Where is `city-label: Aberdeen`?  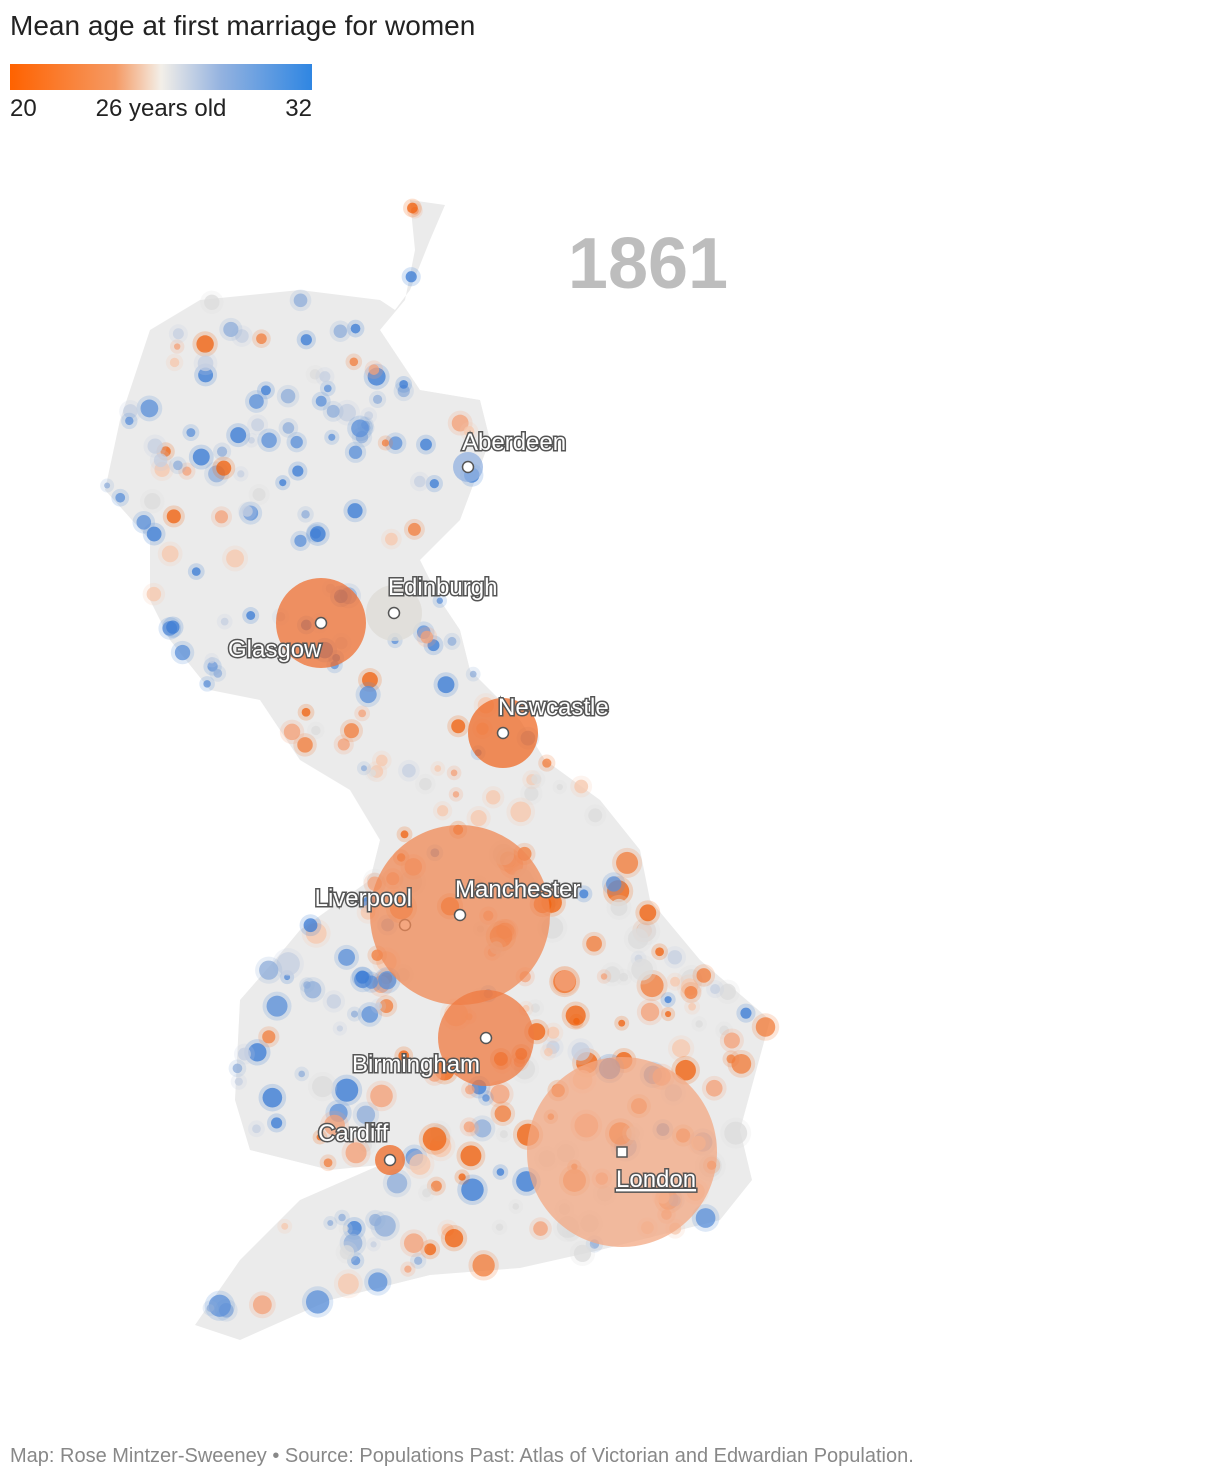 city-label: Aberdeen is located at coordinates (514, 442).